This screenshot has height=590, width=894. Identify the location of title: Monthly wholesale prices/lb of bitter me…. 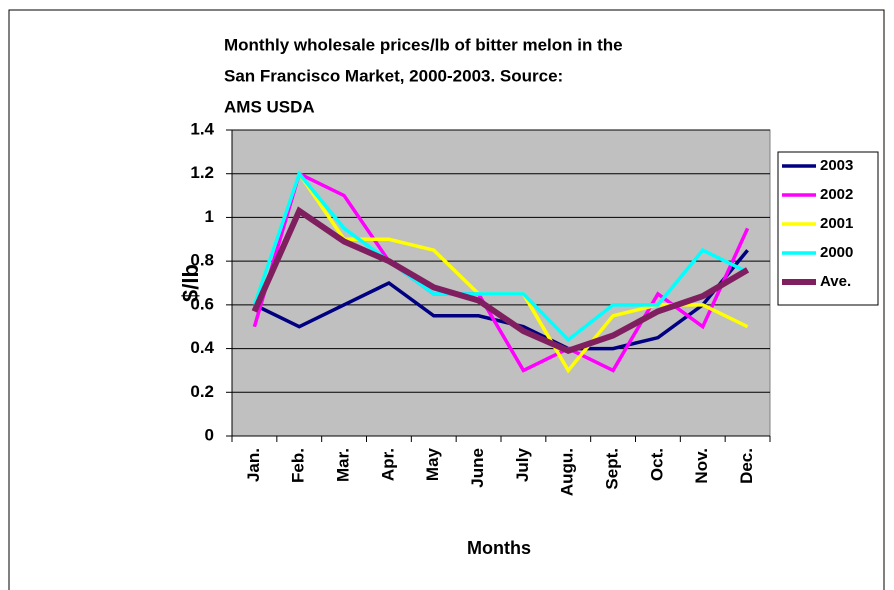
(423, 75).